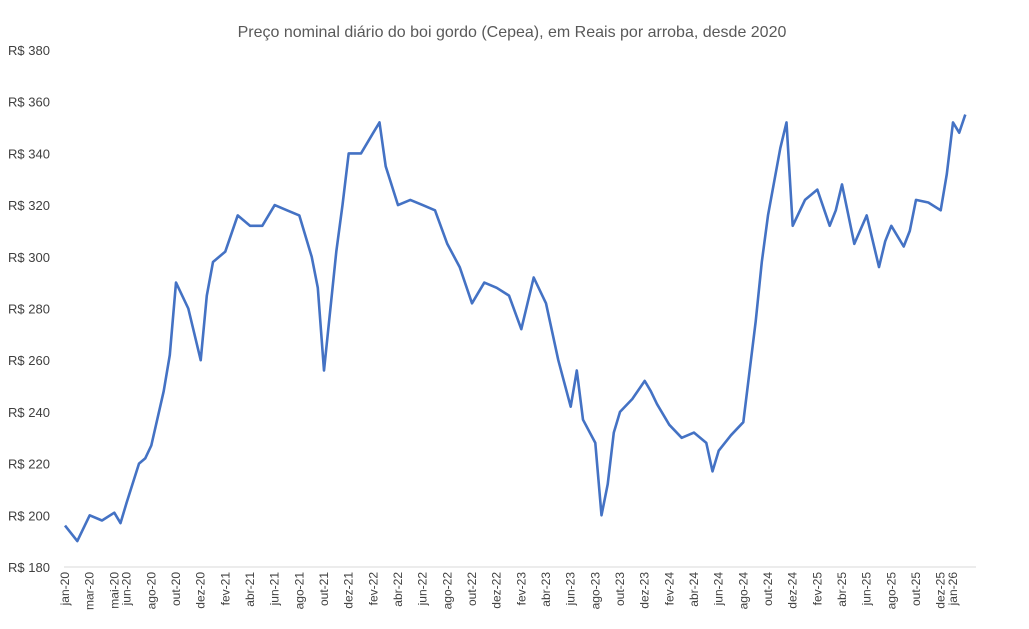  Describe the element at coordinates (546, 589) in the screenshot. I see `x-tick-label: abr-23` at that location.